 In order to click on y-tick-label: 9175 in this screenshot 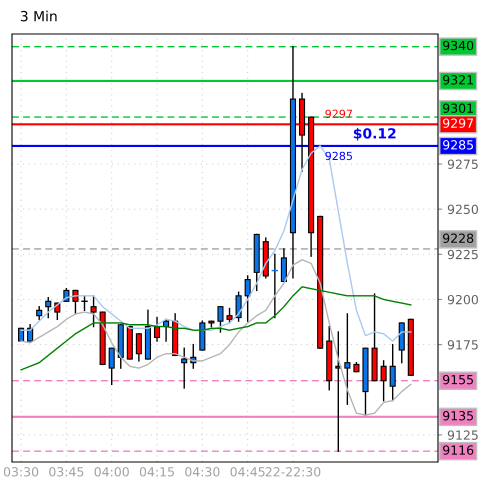, I will do `click(463, 345)`.